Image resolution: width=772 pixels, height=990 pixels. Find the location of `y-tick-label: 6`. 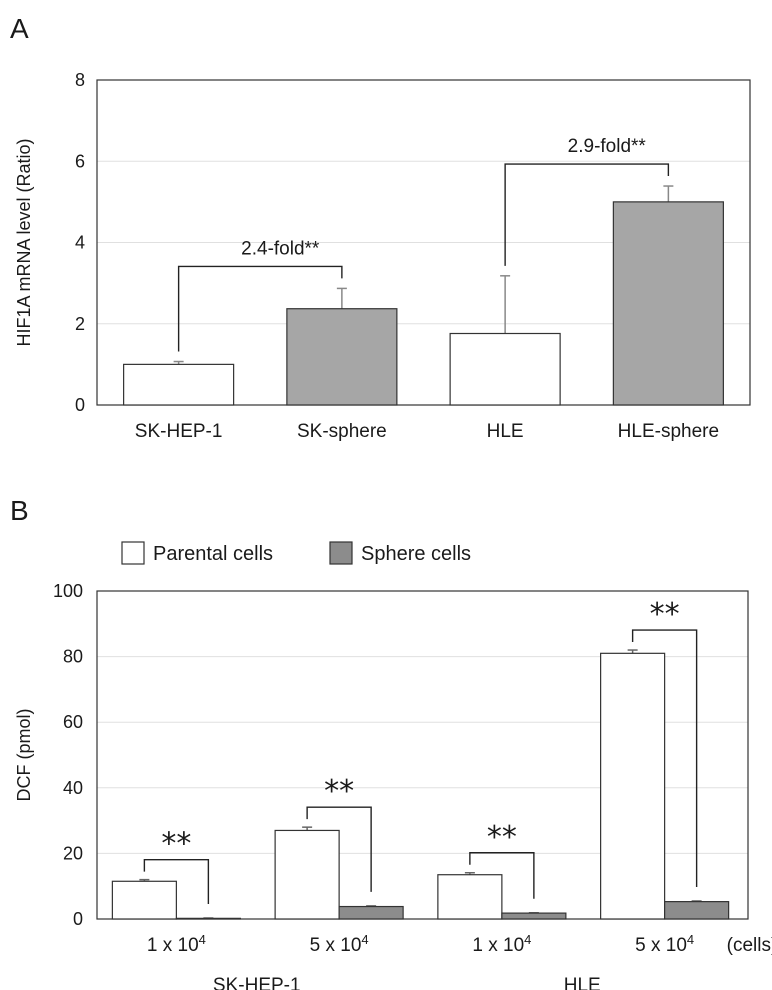

y-tick-label: 6 is located at coordinates (80, 161).